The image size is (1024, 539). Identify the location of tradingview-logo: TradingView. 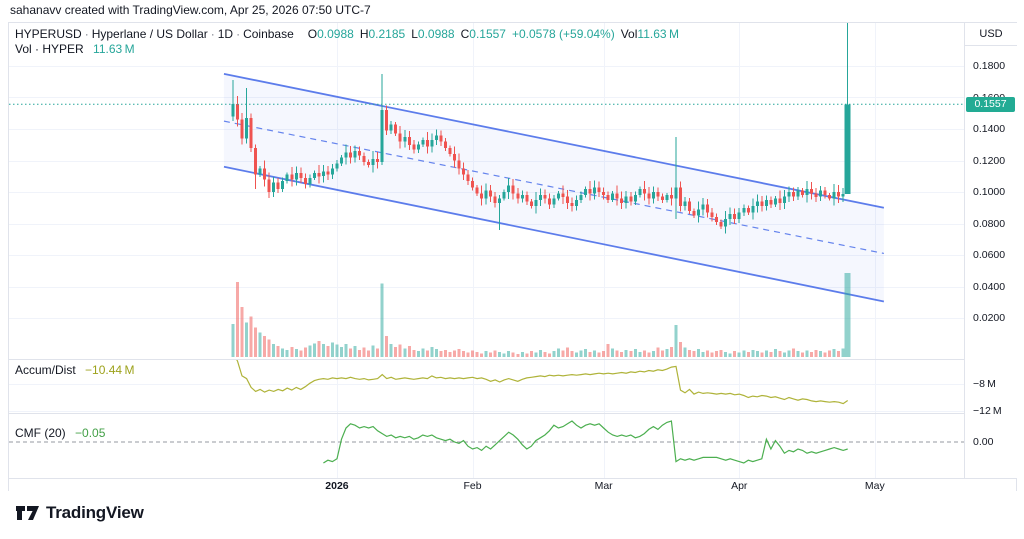
(80, 513).